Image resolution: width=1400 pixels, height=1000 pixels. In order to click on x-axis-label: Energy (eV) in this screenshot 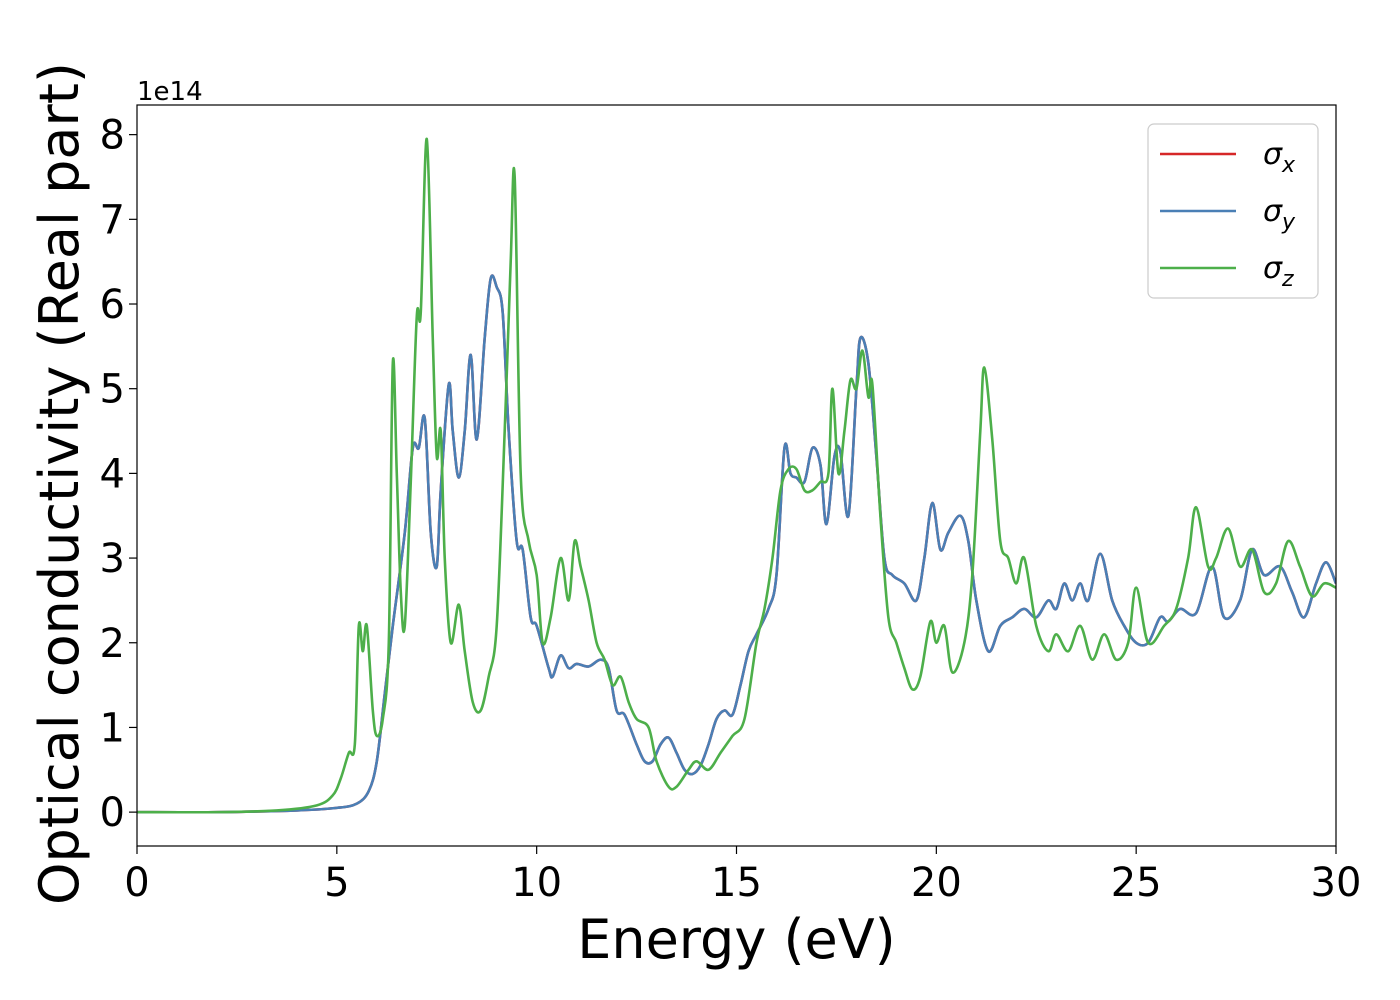, I will do `click(736, 939)`.